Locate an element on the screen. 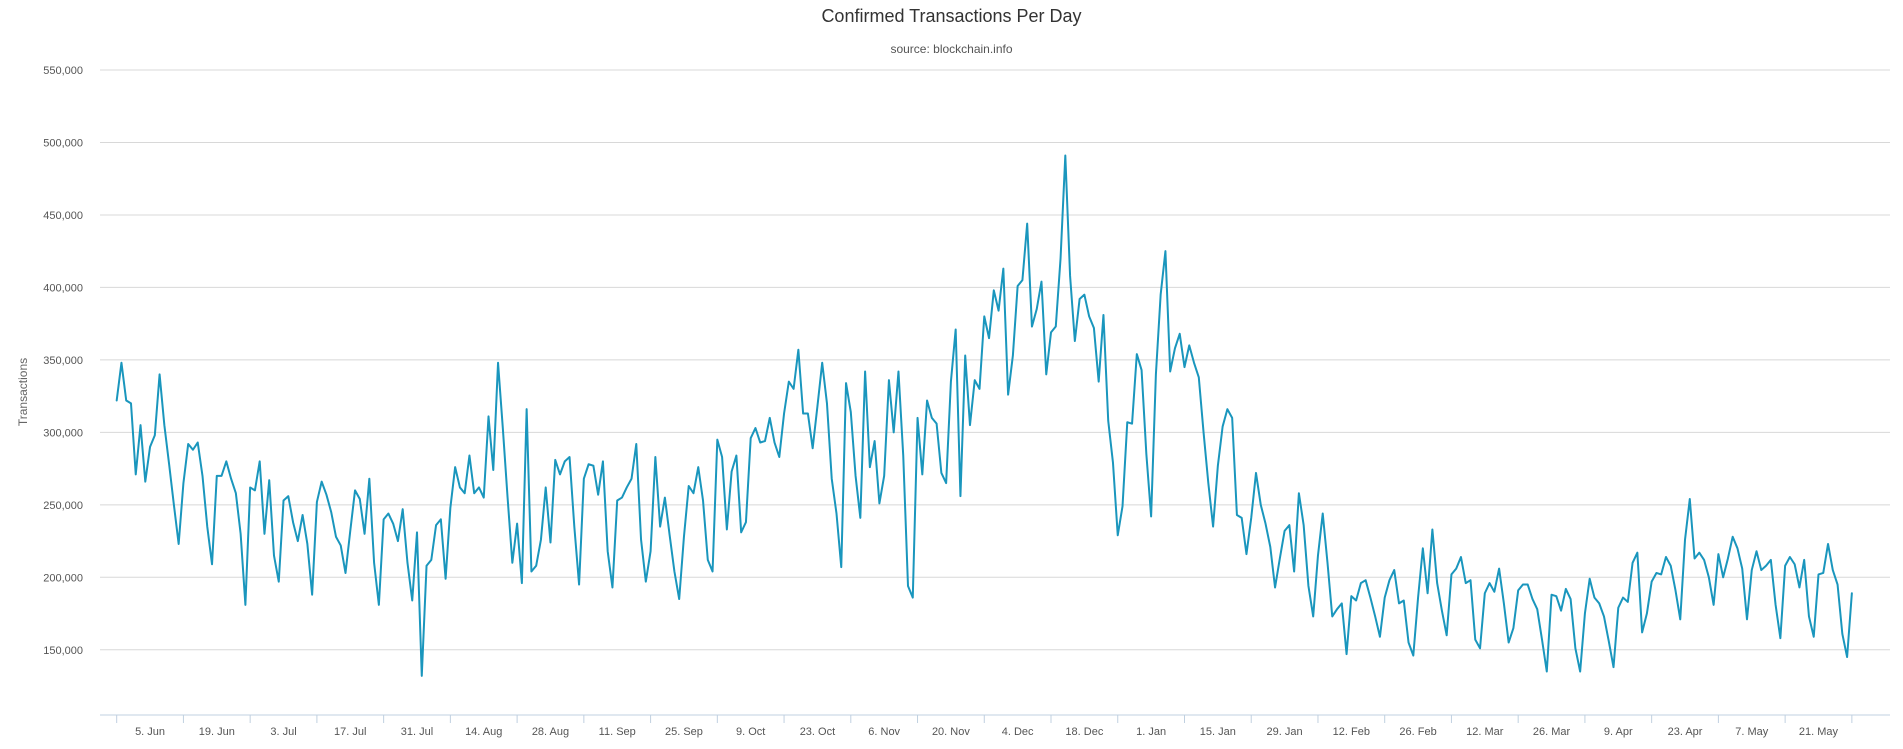 This screenshot has height=749, width=1903. y-tick-label: 300,000 is located at coordinates (63, 433).